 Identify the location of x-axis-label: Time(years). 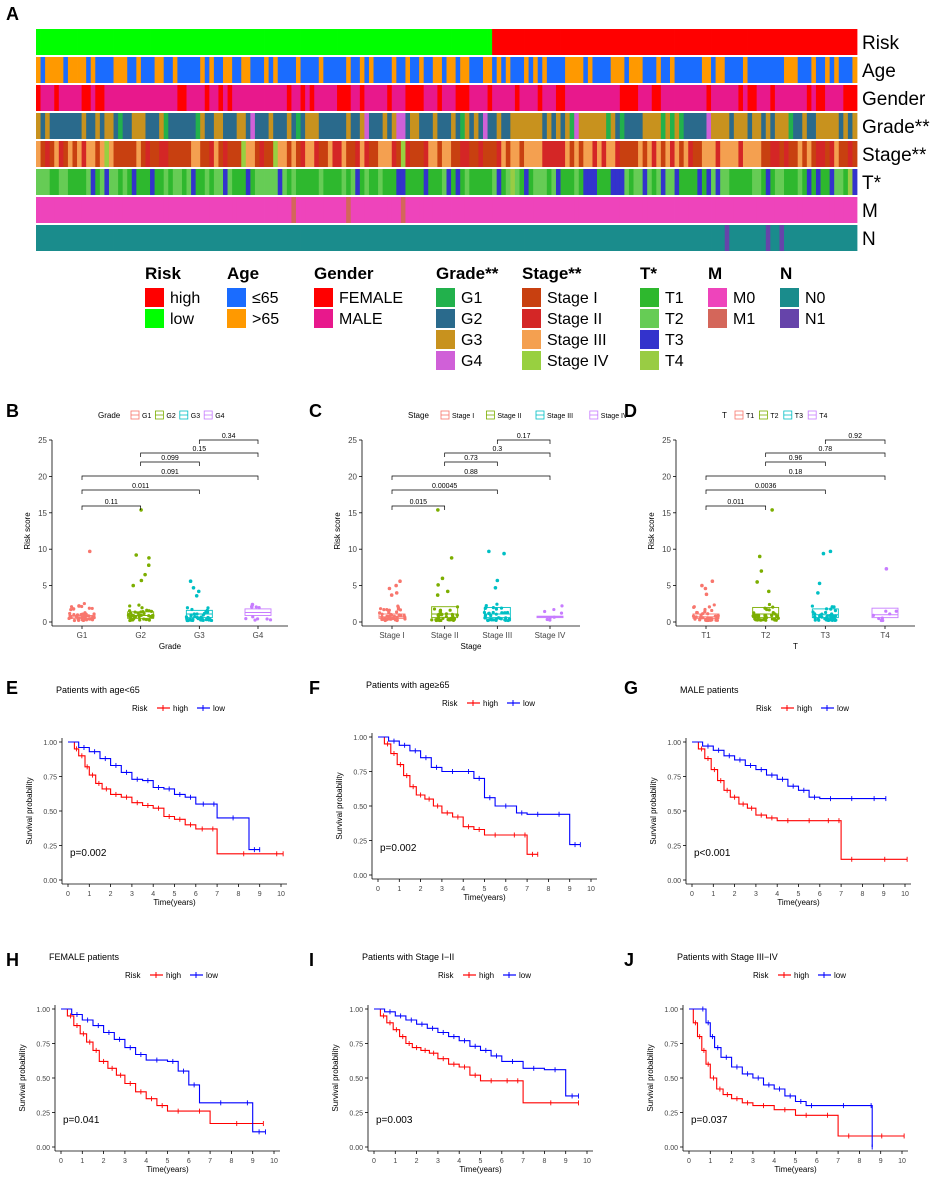
(480, 1169).